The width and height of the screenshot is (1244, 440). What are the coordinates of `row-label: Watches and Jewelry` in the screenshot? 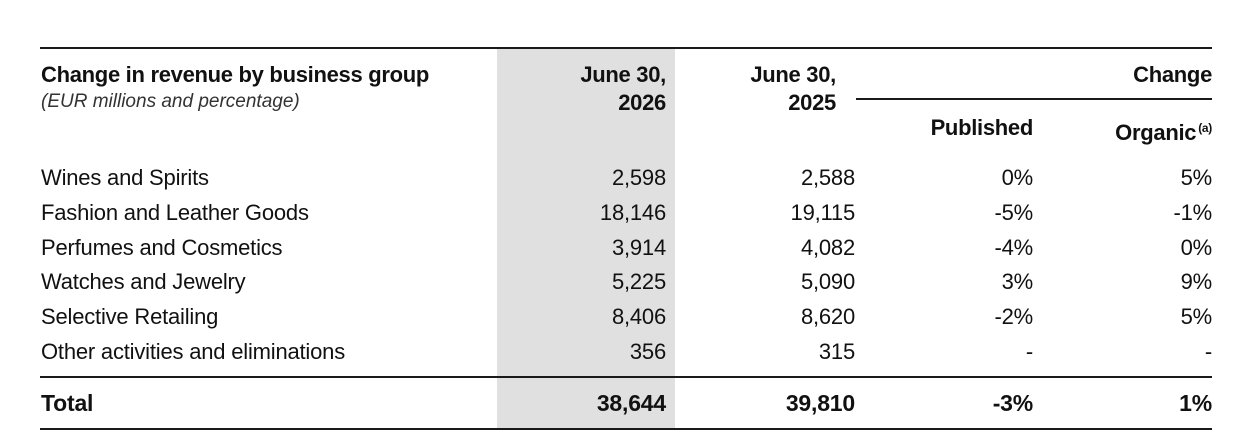 It's located at (143, 282).